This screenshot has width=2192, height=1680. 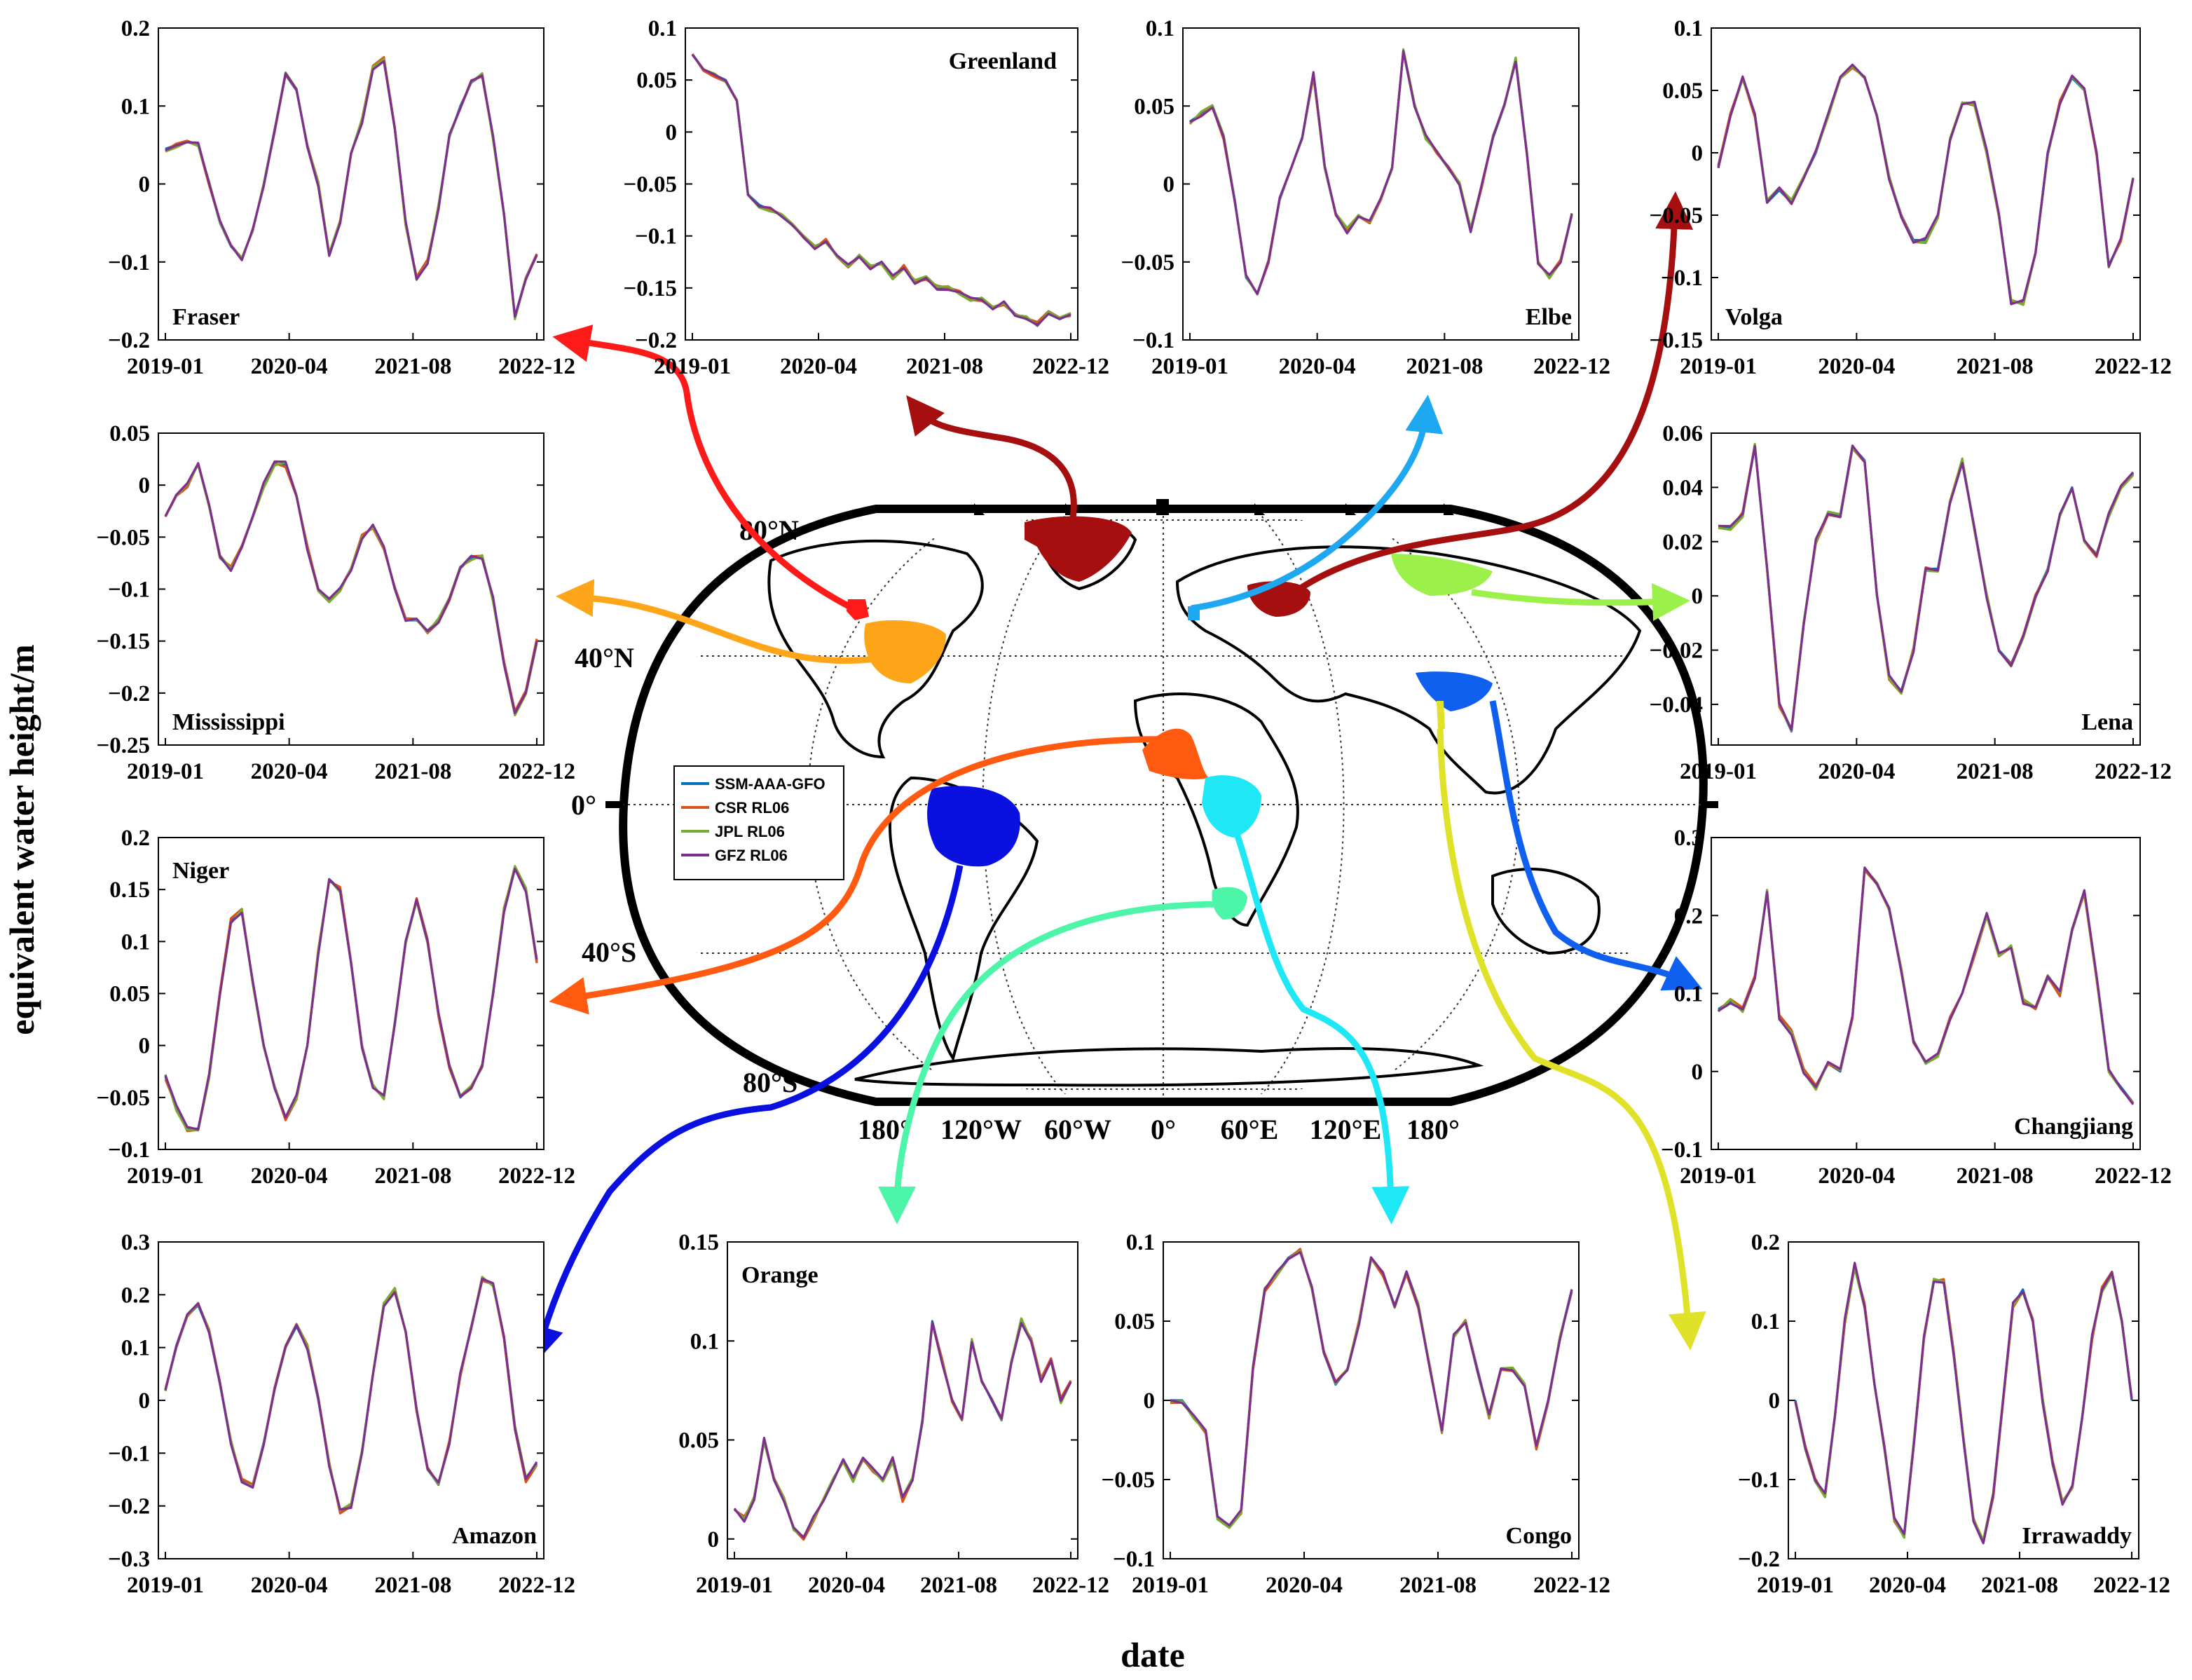 I want to click on y-axis-title: equivalent water height/m, so click(x=21, y=839).